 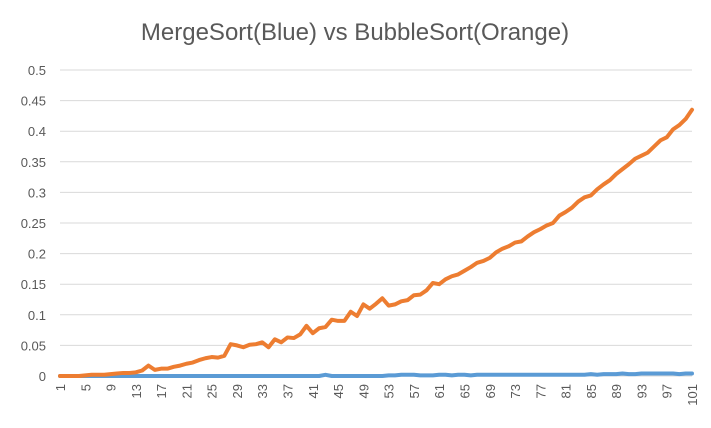 What do you see at coordinates (464, 391) in the screenshot?
I see `x-tick-label: 65` at bounding box center [464, 391].